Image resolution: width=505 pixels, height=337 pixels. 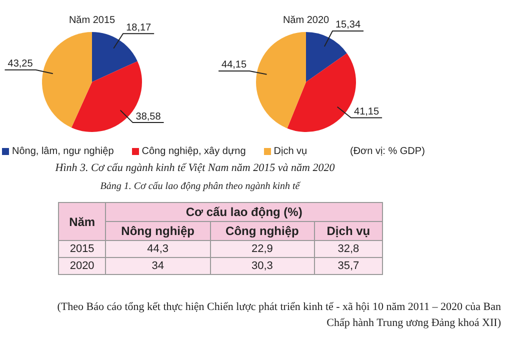 I want to click on category-label: Công nghiệp, so click(x=262, y=231).